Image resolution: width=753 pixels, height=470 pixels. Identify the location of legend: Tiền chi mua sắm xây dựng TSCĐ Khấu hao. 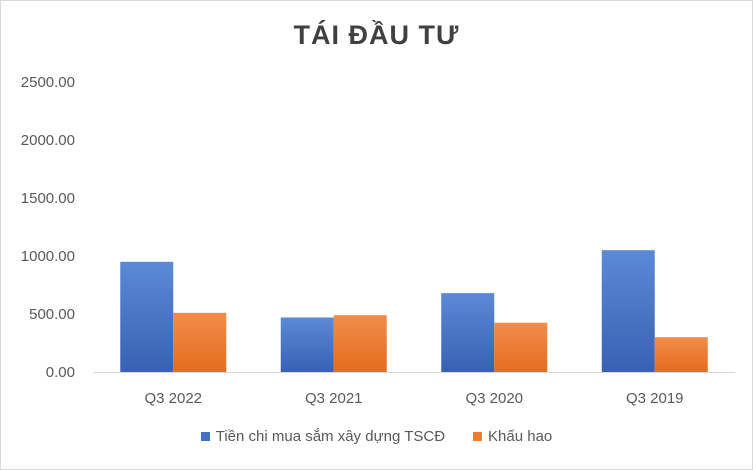
(376, 436).